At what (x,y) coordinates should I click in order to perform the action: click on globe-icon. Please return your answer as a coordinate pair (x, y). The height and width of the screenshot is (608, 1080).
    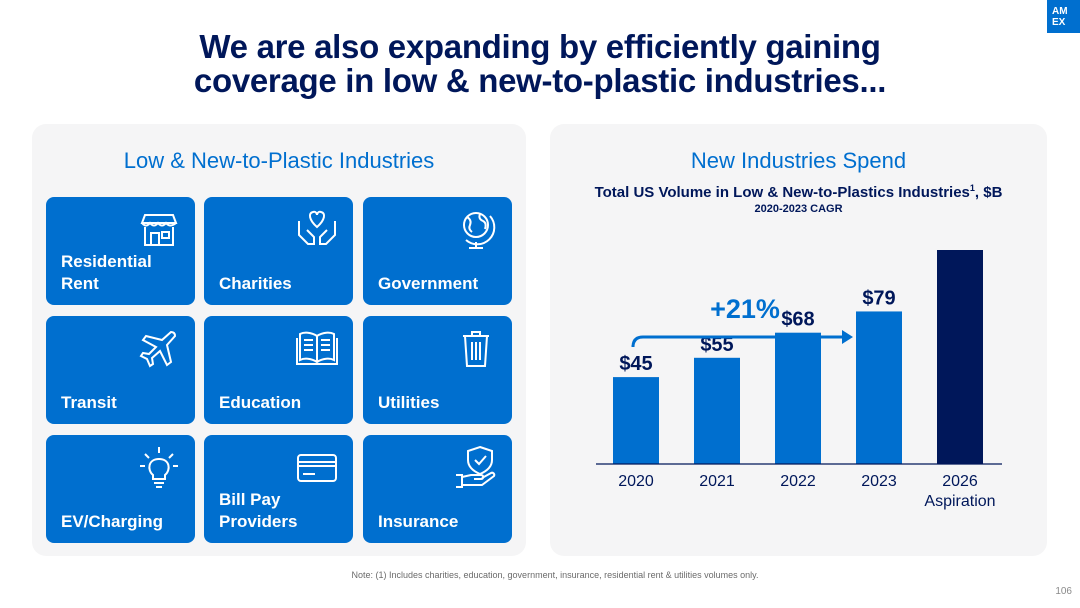
    Looking at the image, I should click on (479, 230).